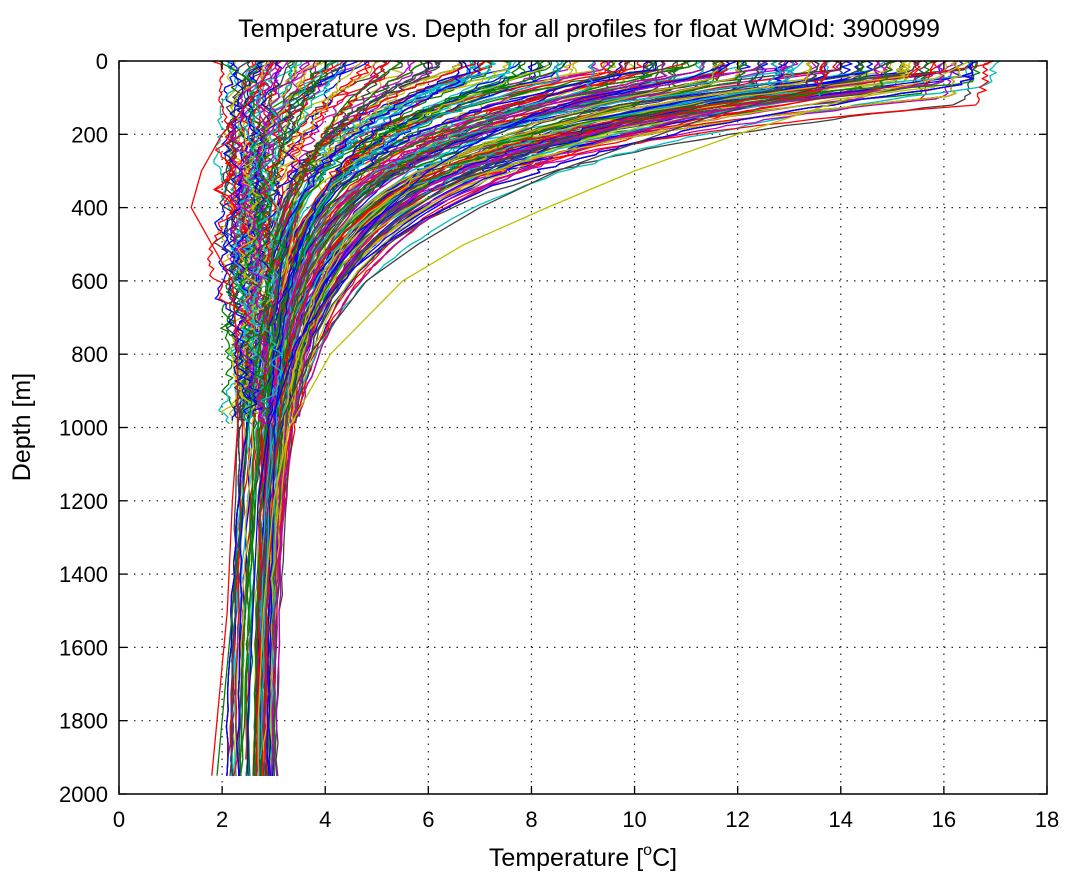  What do you see at coordinates (89, 208) in the screenshot?
I see `y-tick-label: 400` at bounding box center [89, 208].